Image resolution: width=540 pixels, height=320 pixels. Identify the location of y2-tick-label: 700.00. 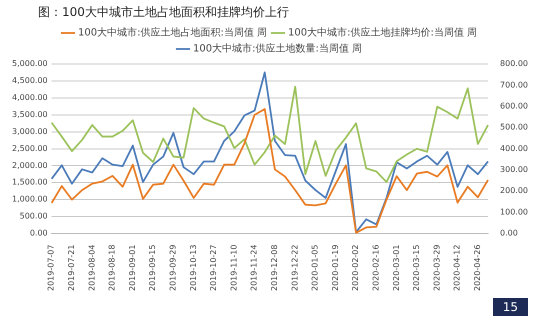
(514, 85).